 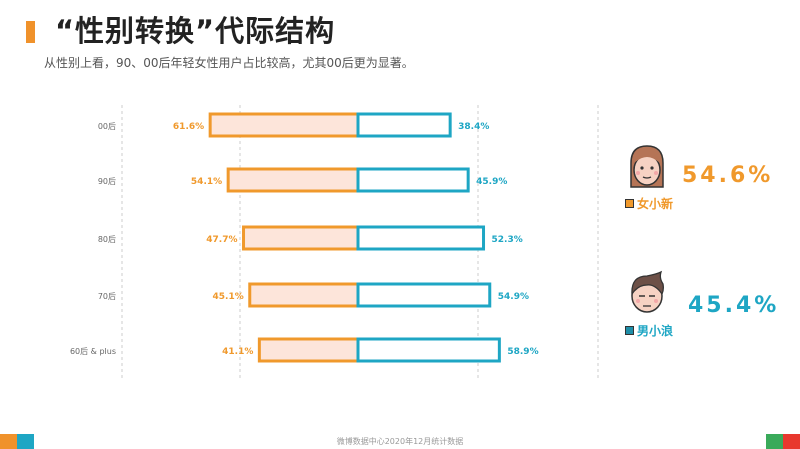 What do you see at coordinates (629, 330) in the screenshot?
I see `male-legend-swatch` at bounding box center [629, 330].